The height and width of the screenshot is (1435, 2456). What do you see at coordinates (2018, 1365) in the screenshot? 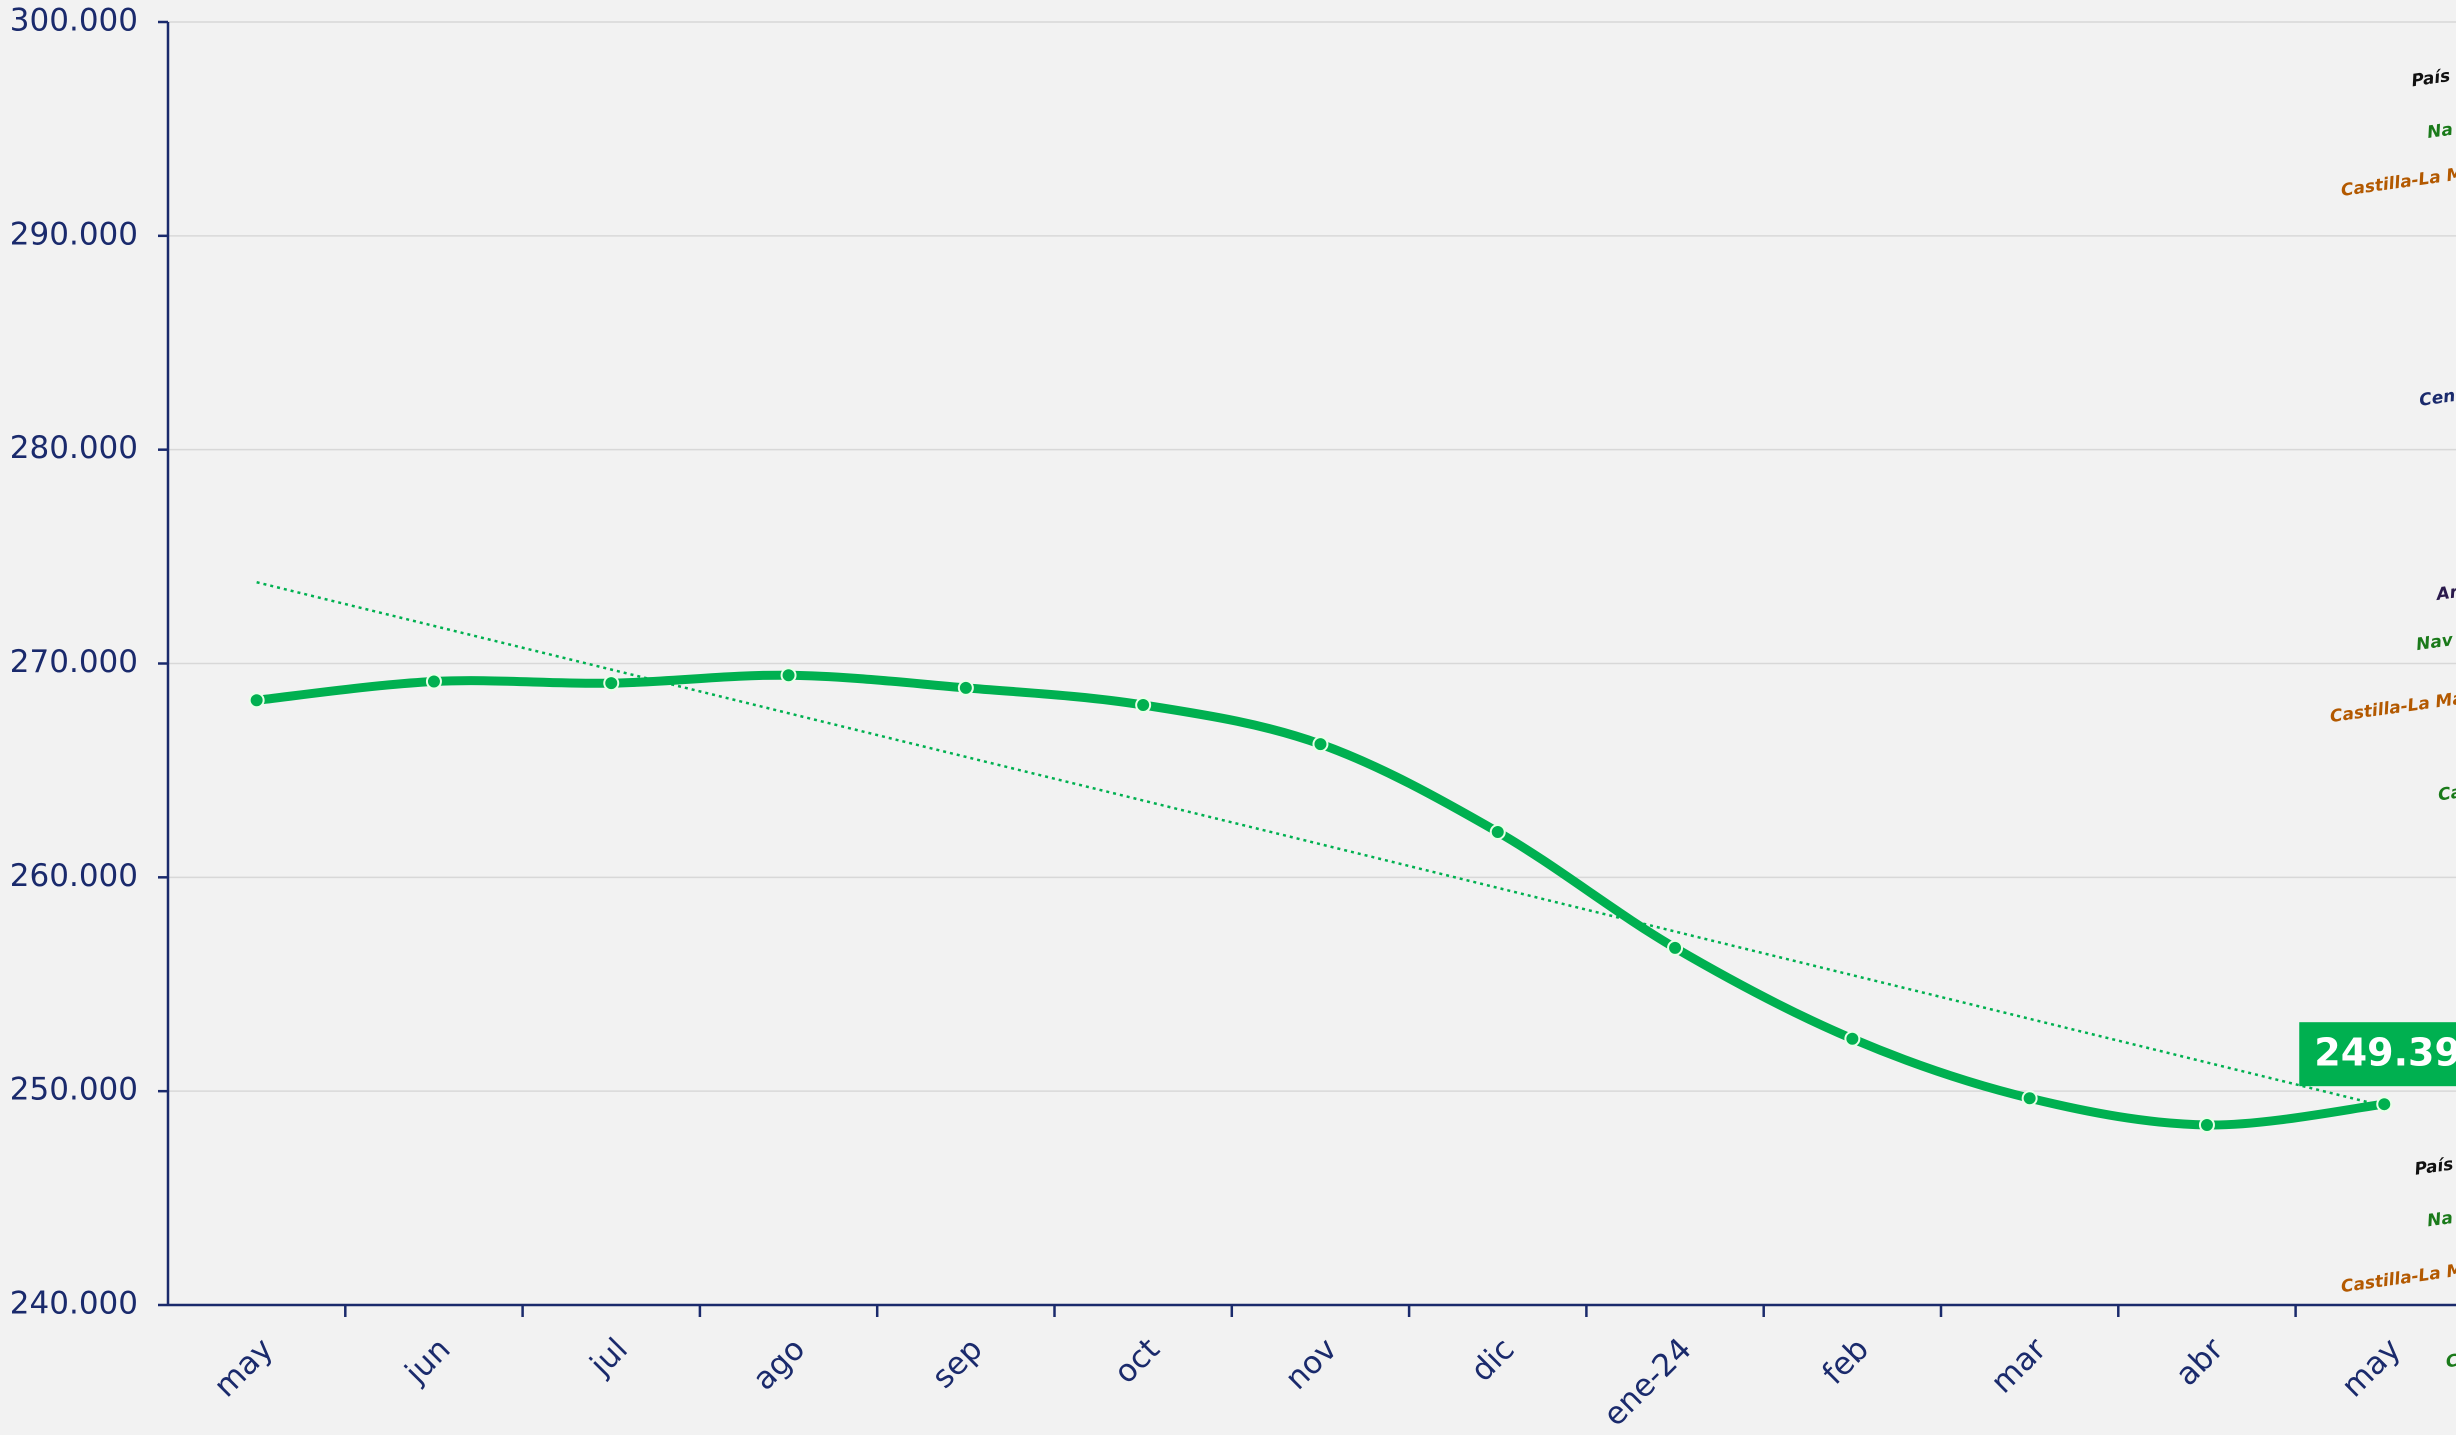
I see `x-tick-label: mar` at bounding box center [2018, 1365].